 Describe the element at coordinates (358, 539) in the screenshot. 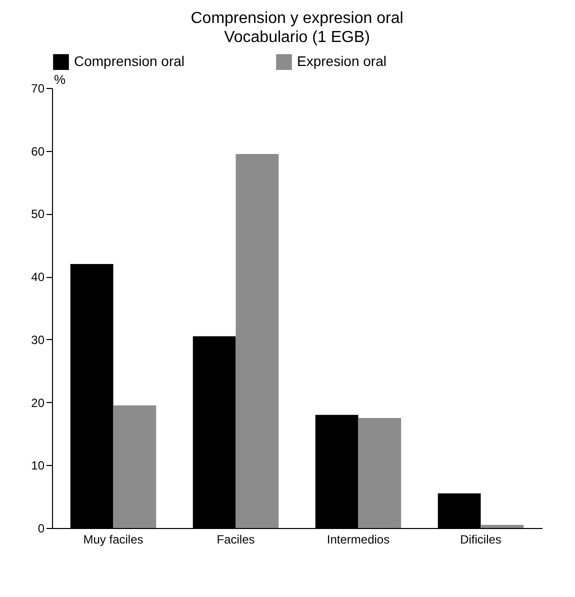

I see `x-tick-label: Intermedios` at that location.